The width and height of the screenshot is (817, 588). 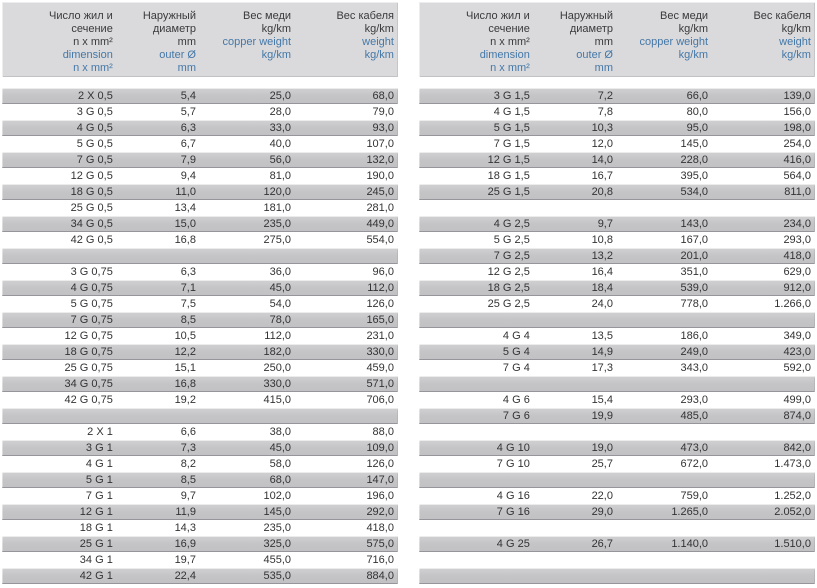 What do you see at coordinates (509, 29) in the screenshot?
I see `header-line-dimension-ru: сечение` at bounding box center [509, 29].